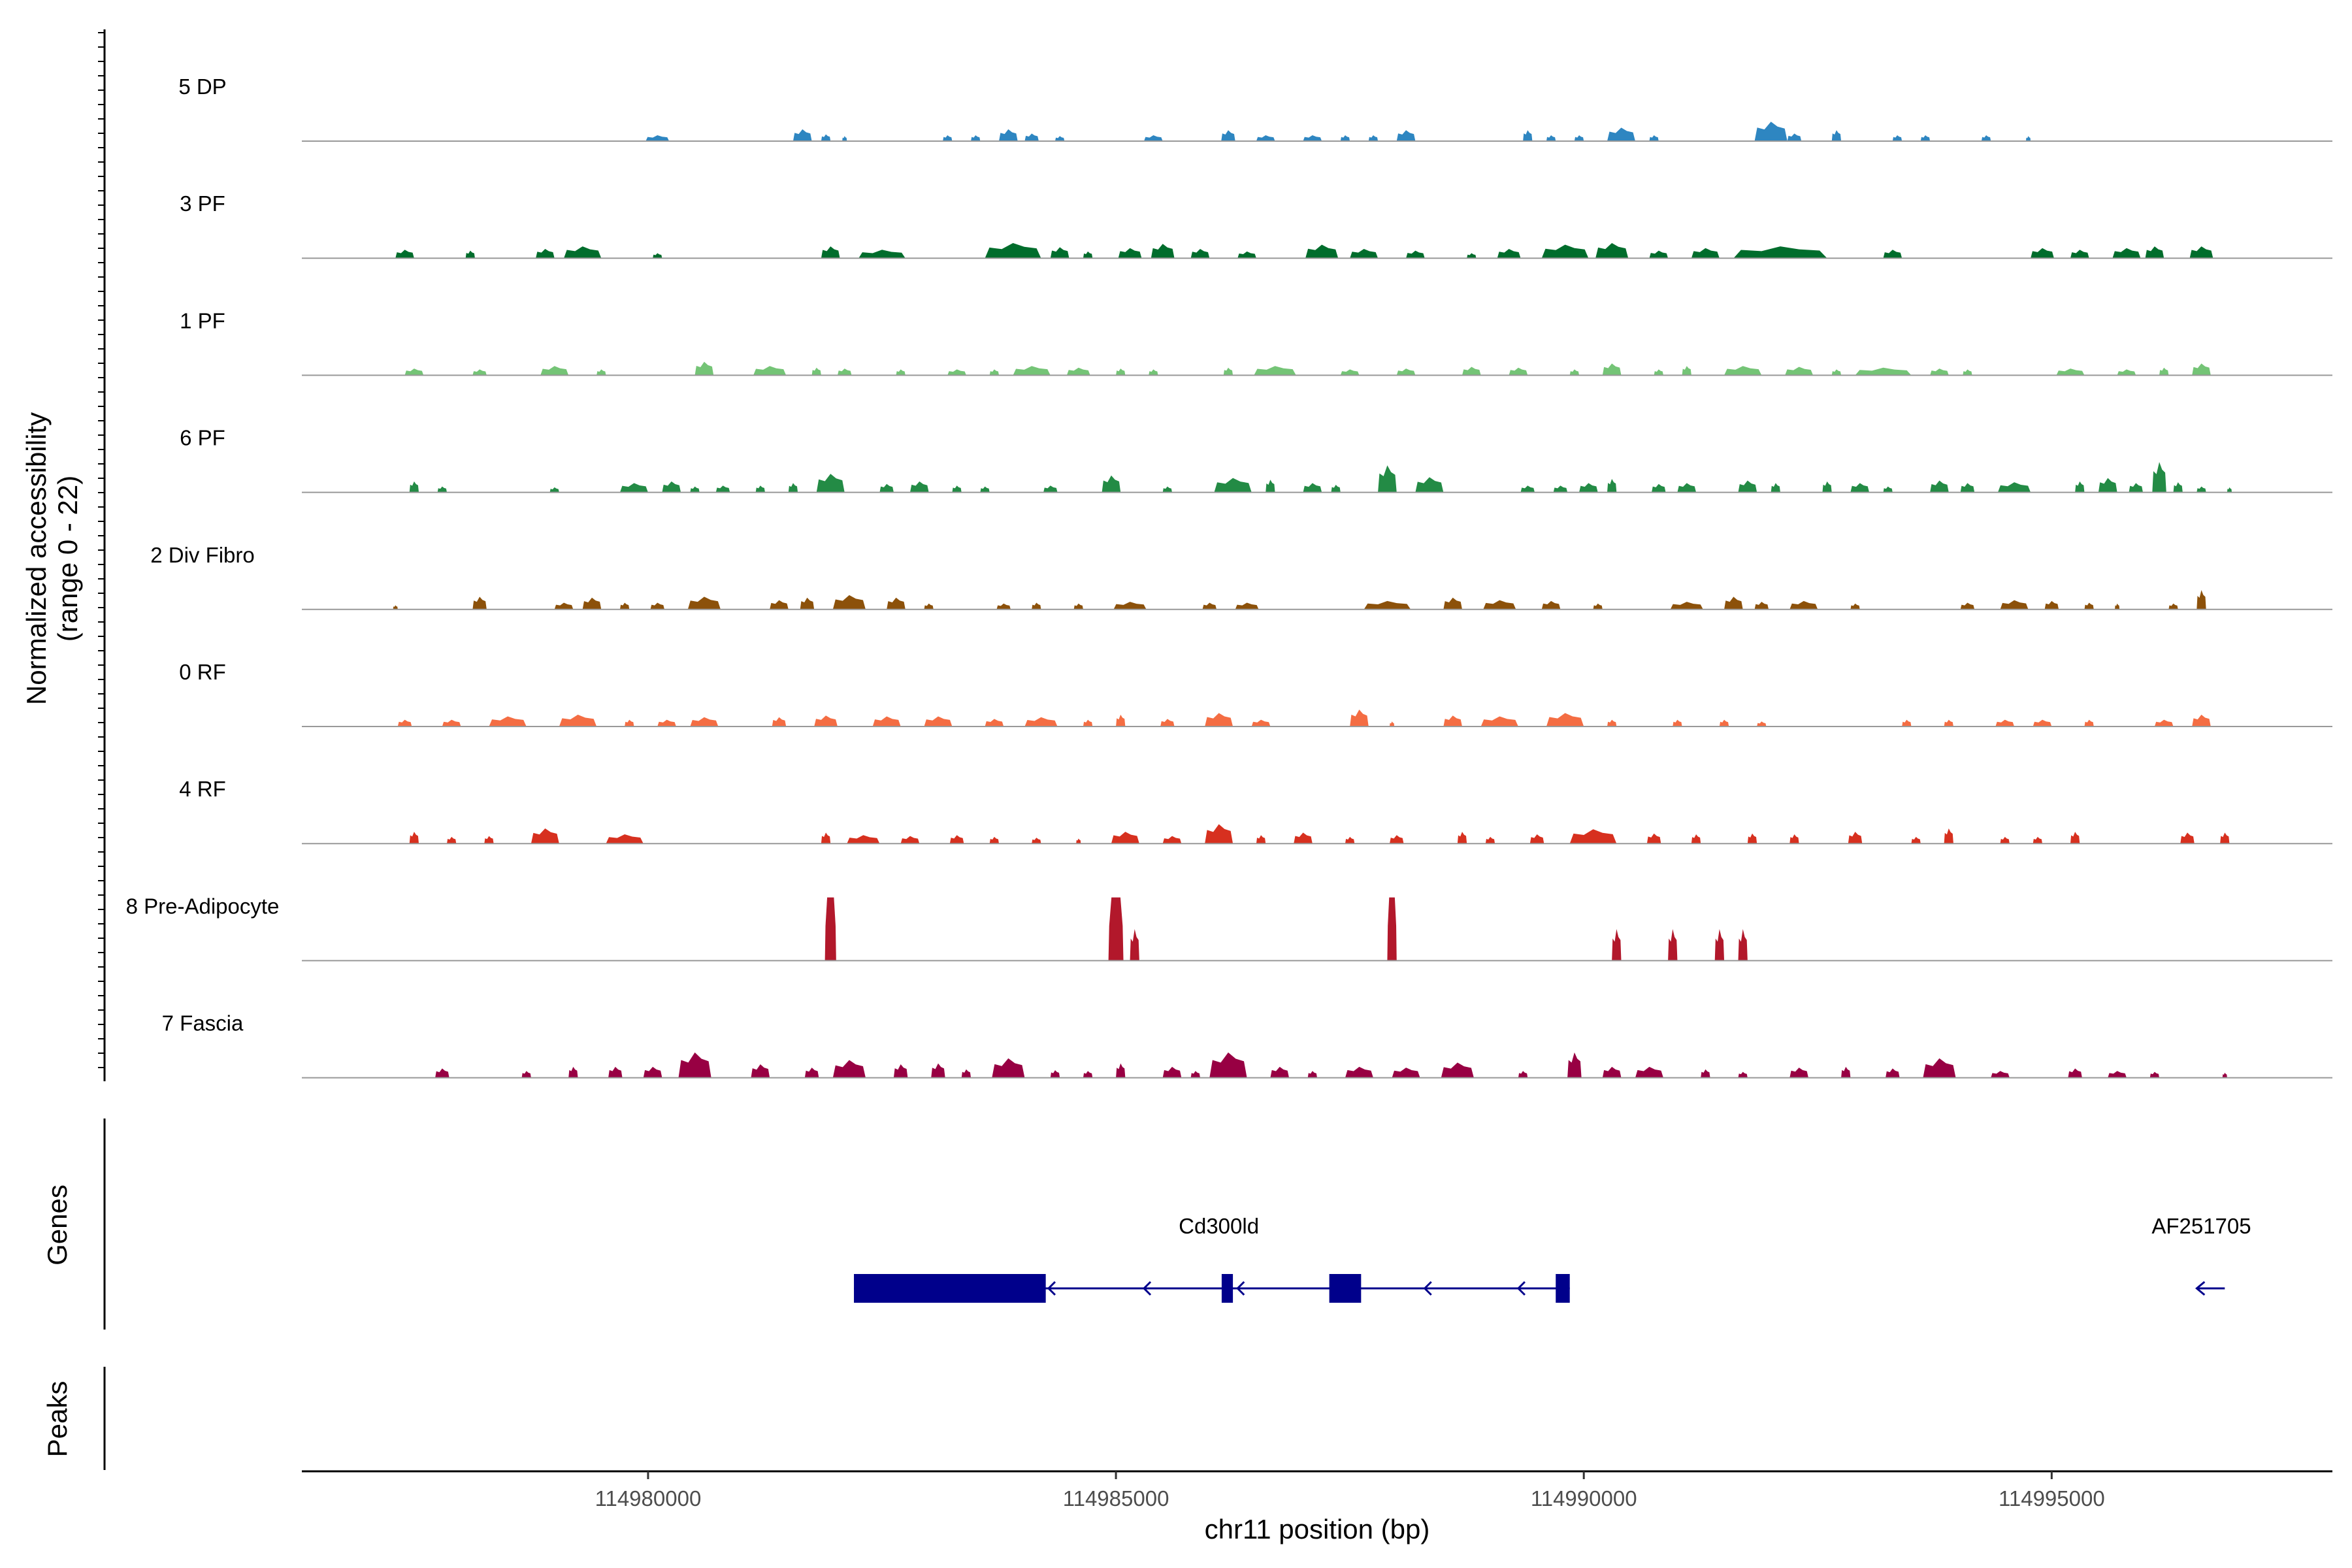 This screenshot has height=1568, width=2352. I want to click on track-label: 1 PF, so click(202, 320).